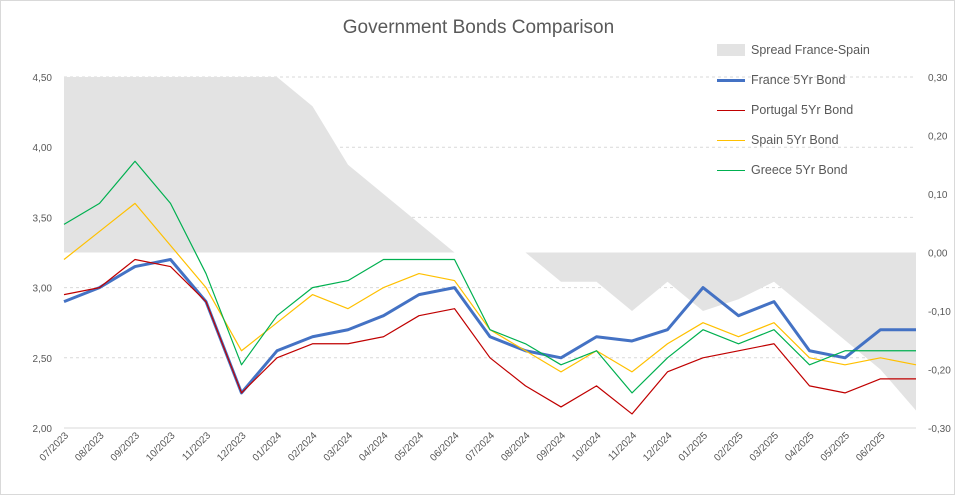  I want to click on legend-item: Portugal 5Yr Bond, so click(832, 110).